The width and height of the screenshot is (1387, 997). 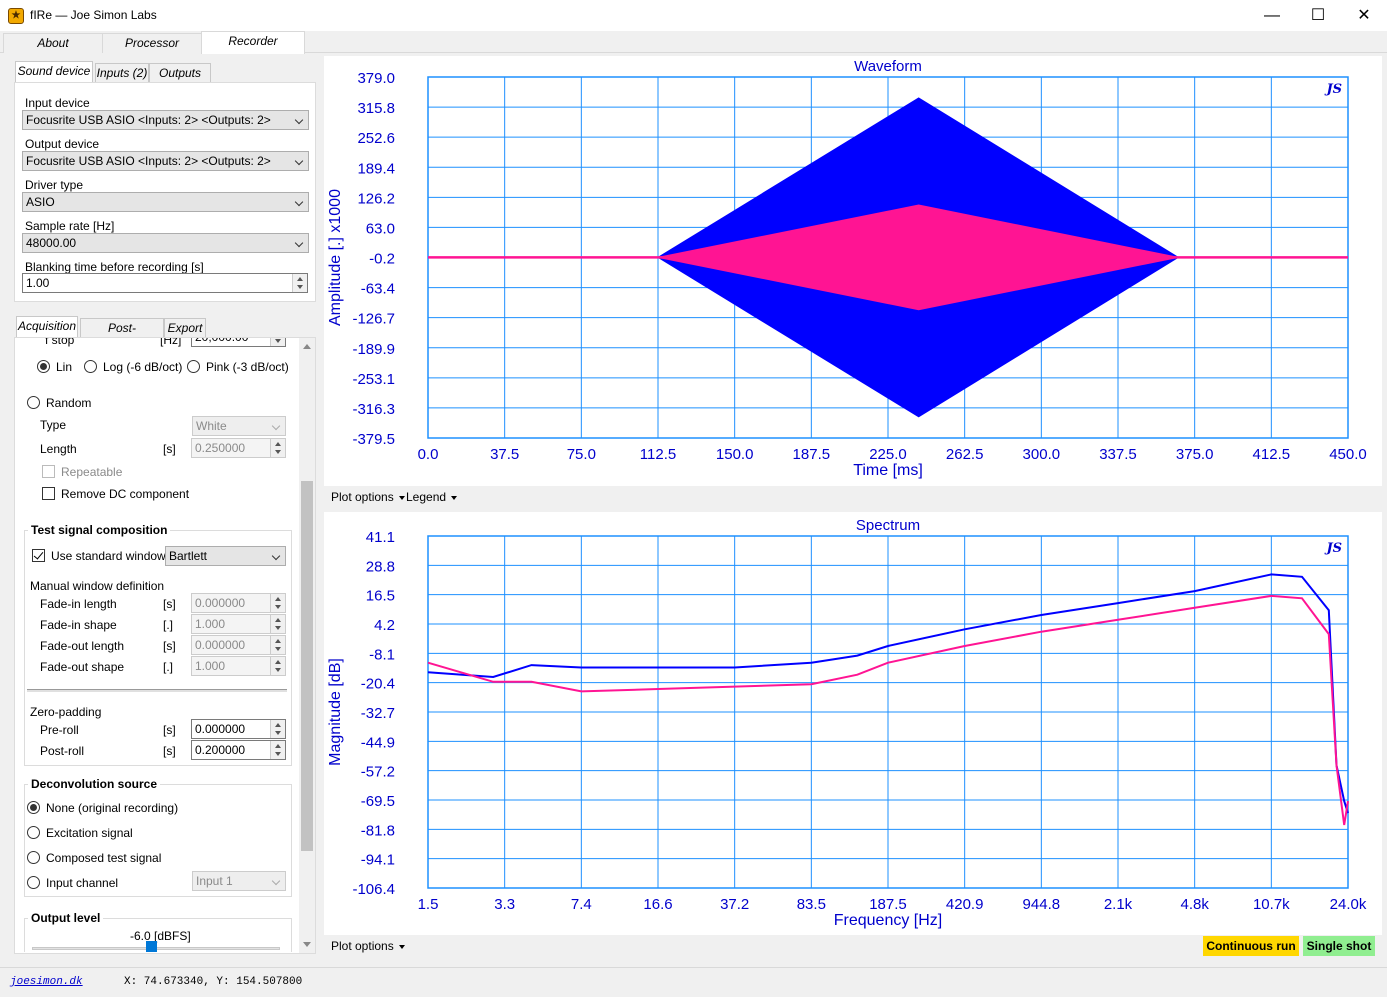 I want to click on repeatable-checkbox, so click(x=48, y=471).